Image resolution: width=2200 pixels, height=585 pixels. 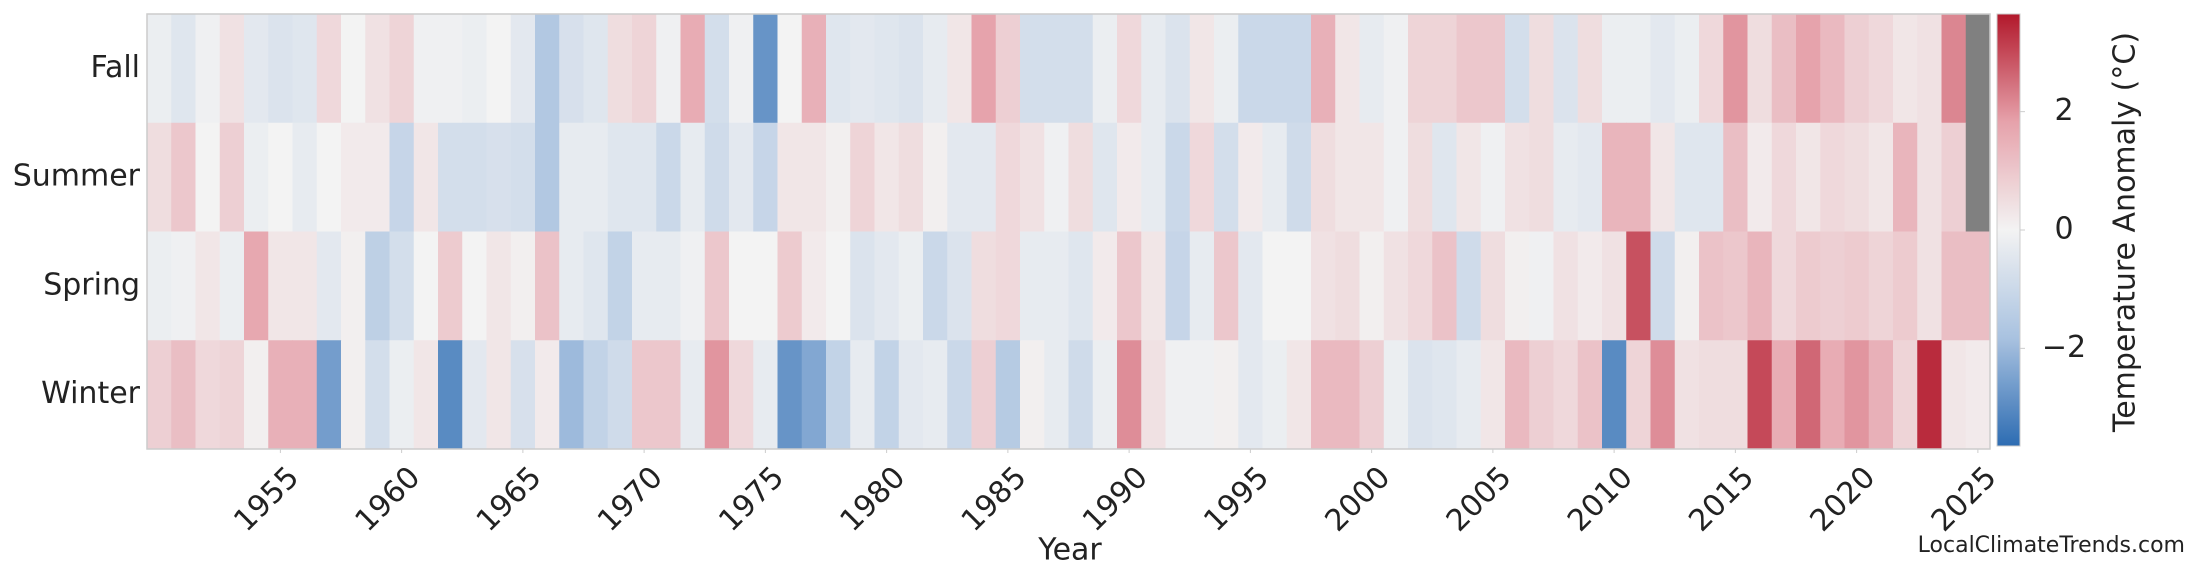 What do you see at coordinates (1236, 499) in the screenshot?
I see `x-tick-label: 1995` at bounding box center [1236, 499].